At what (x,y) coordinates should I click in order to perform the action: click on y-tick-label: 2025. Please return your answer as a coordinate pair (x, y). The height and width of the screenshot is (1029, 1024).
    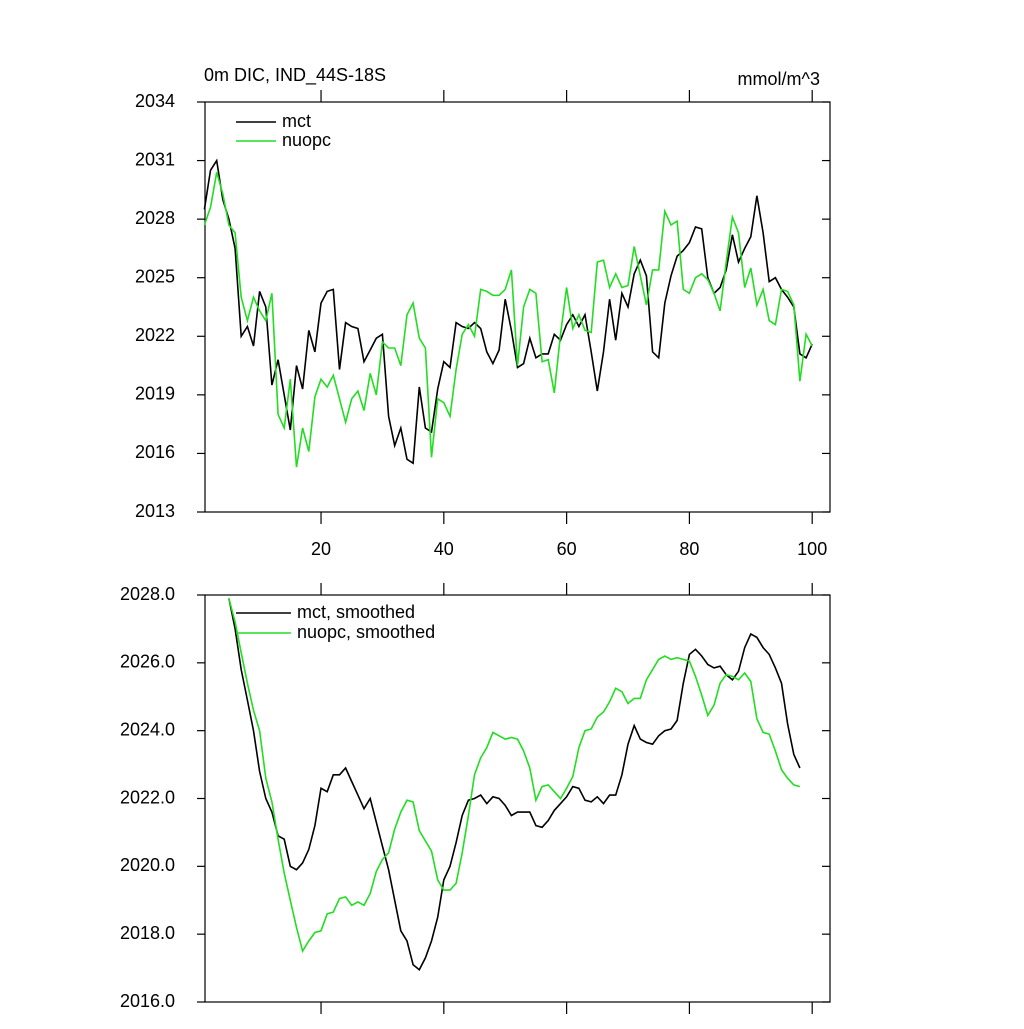
    Looking at the image, I should click on (155, 276).